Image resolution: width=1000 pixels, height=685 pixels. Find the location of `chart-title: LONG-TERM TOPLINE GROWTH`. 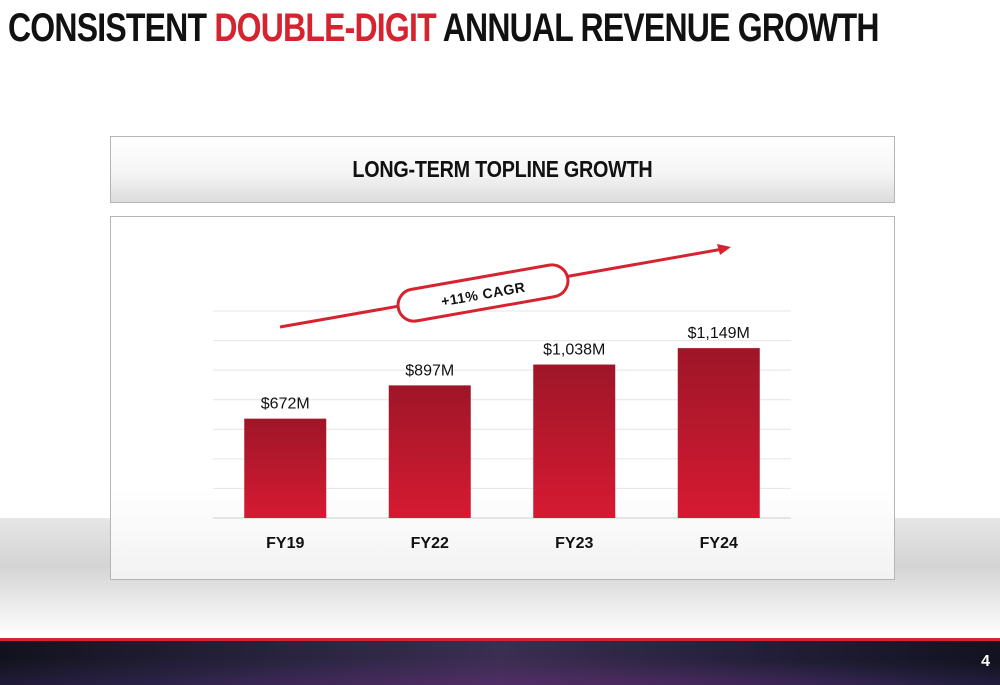

chart-title: LONG-TERM TOPLINE GROWTH is located at coordinates (502, 169).